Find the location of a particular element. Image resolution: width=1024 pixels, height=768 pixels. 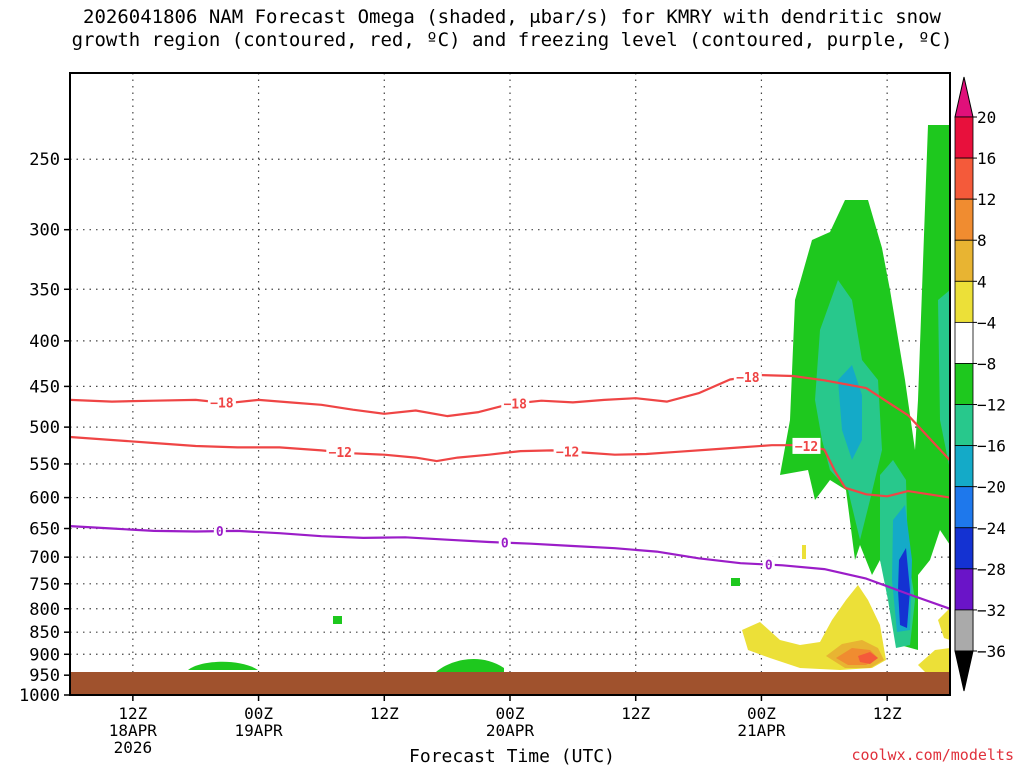

colorbar-label: 20 is located at coordinates (986, 117).